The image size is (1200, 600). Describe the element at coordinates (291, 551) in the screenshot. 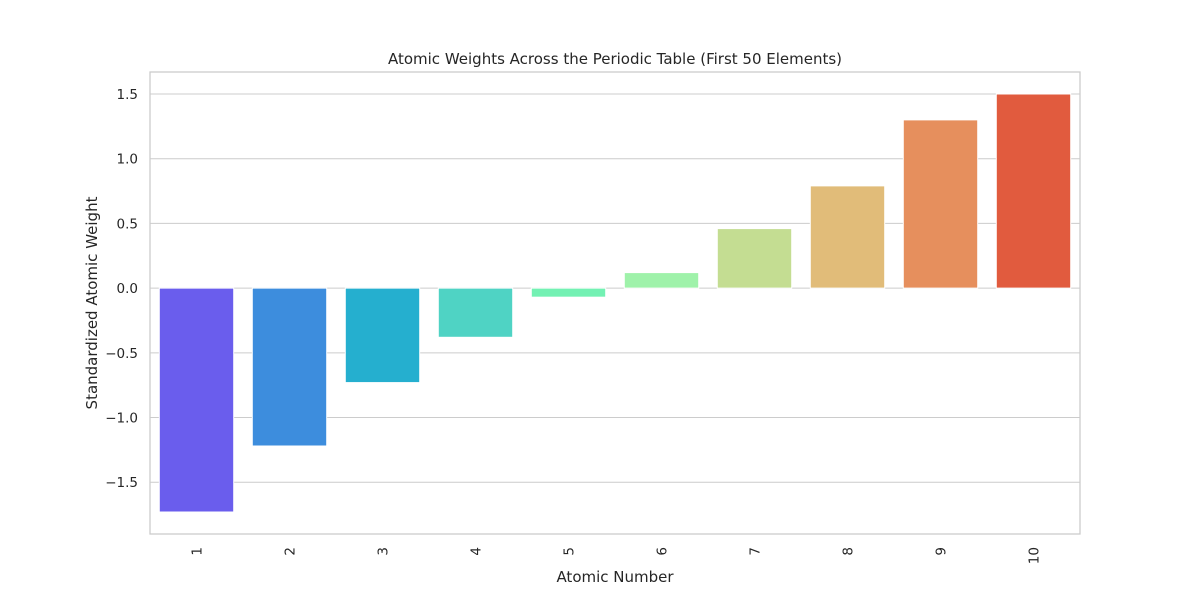

I see `x-tick-label: 2` at that location.